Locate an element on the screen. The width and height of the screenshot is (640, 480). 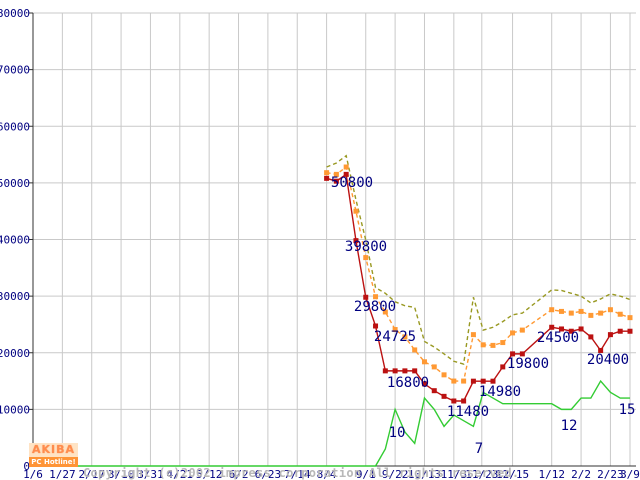
y-tick-label: 10000 is located at coordinates (15, 409).